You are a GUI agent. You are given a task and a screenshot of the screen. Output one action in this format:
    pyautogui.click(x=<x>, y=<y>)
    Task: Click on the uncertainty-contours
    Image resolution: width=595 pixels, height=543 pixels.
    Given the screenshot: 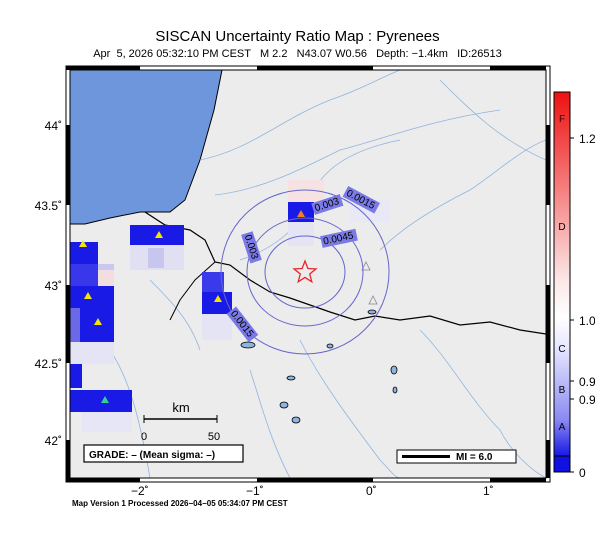 What is the action you would take?
    pyautogui.click(x=305, y=272)
    